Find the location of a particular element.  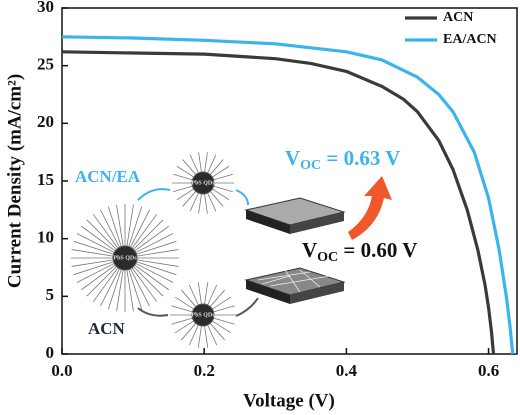

y-tick-label: 0 is located at coordinates (50, 352).